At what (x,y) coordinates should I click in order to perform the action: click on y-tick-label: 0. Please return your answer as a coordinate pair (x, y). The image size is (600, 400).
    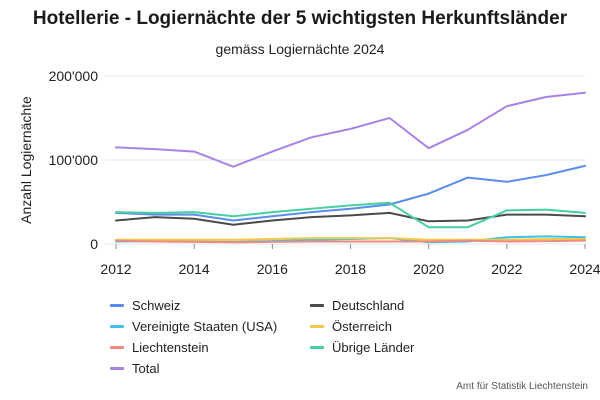
    Looking at the image, I should click on (94, 244).